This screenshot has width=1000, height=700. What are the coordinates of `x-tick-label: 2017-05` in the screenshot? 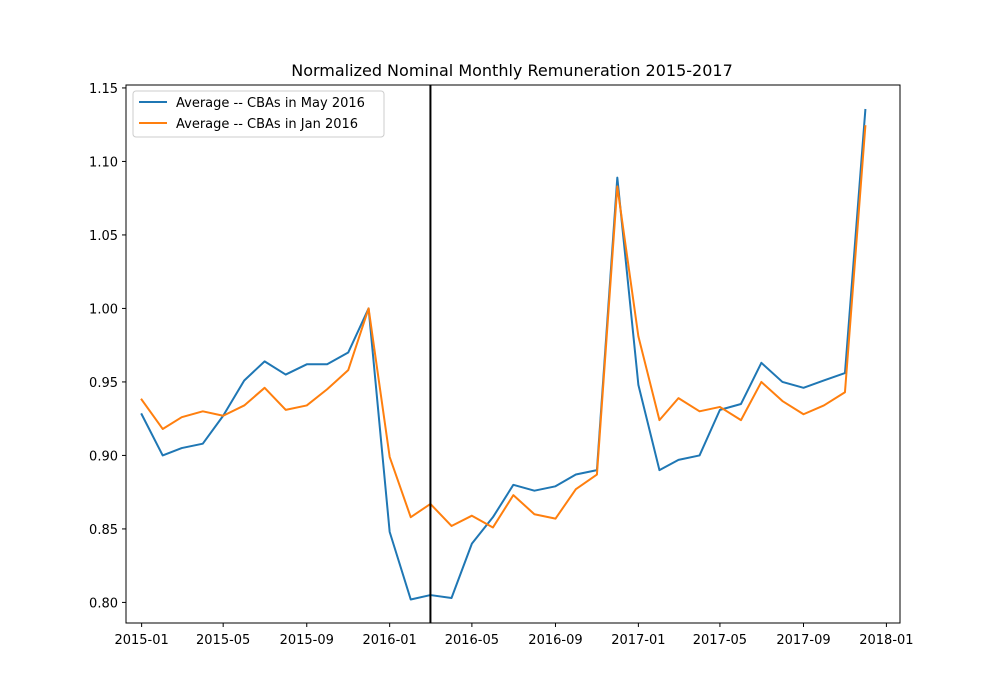 It's located at (720, 640).